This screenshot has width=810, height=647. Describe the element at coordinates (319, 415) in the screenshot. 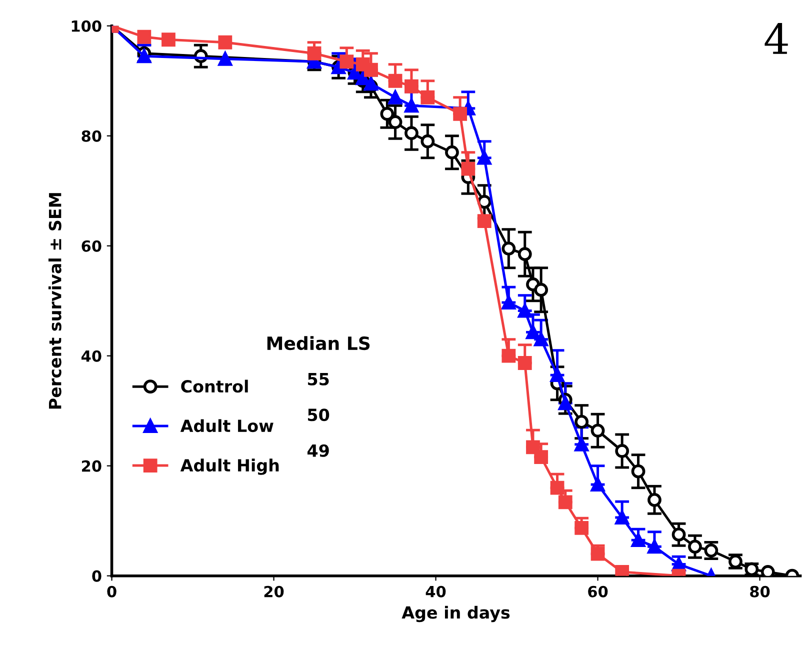

I see `annotation: 50` at that location.